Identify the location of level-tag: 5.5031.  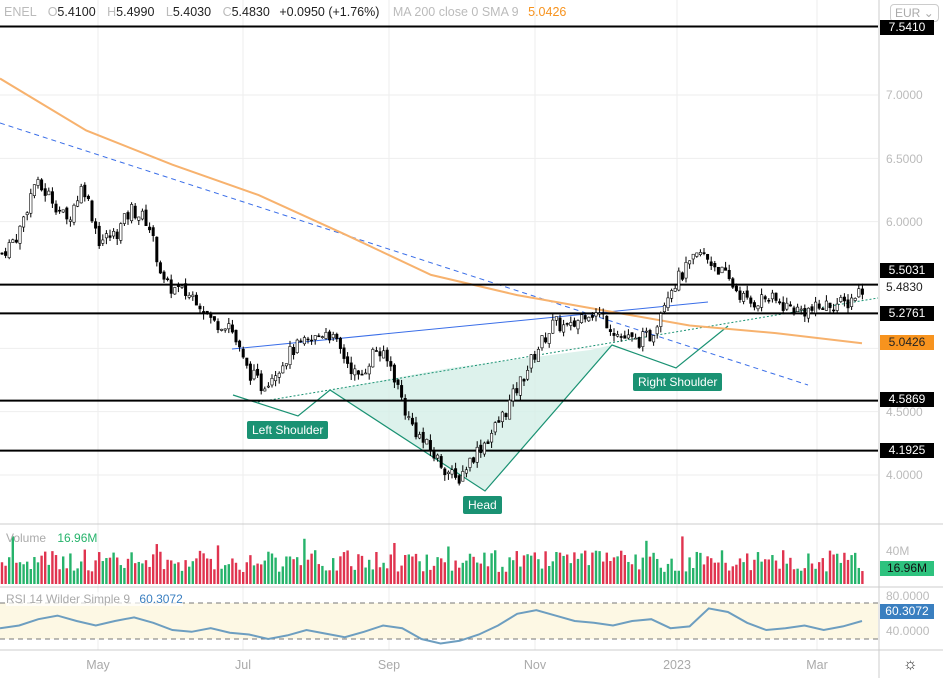
(907, 270).